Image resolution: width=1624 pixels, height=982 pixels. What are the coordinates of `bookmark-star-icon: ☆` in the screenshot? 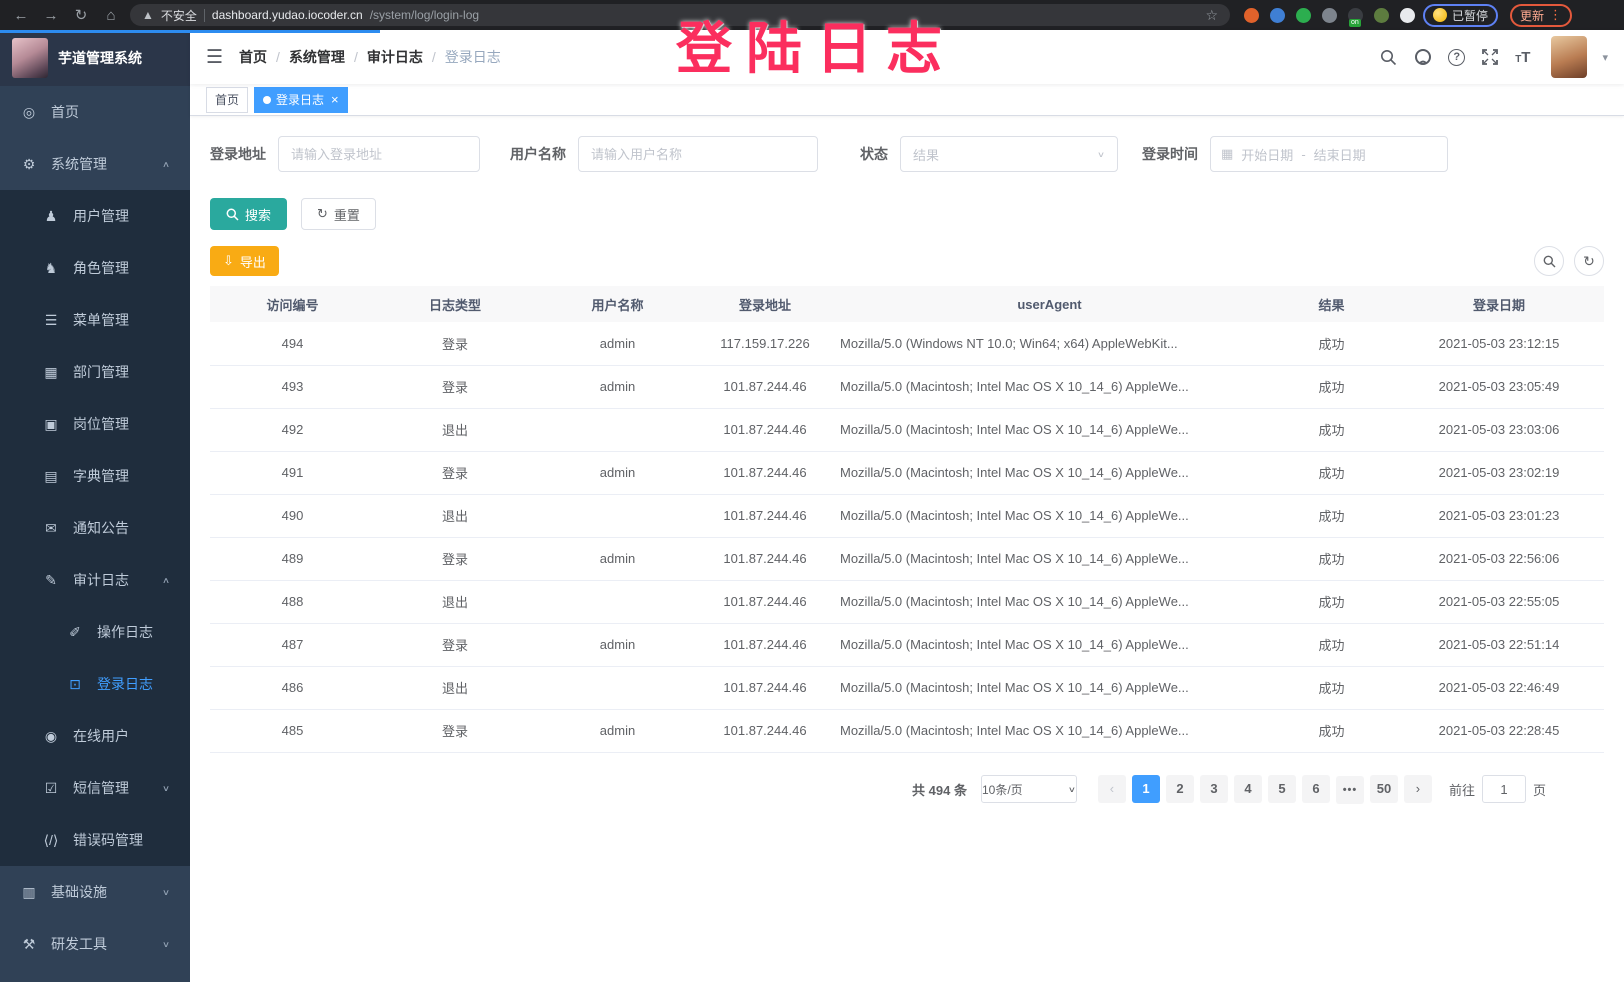 It's located at (1211, 14).